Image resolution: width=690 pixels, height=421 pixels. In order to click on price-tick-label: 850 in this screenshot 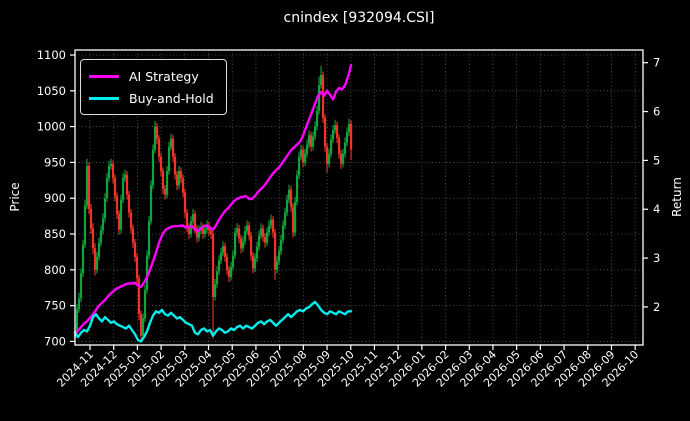, I will do `click(55, 234)`.